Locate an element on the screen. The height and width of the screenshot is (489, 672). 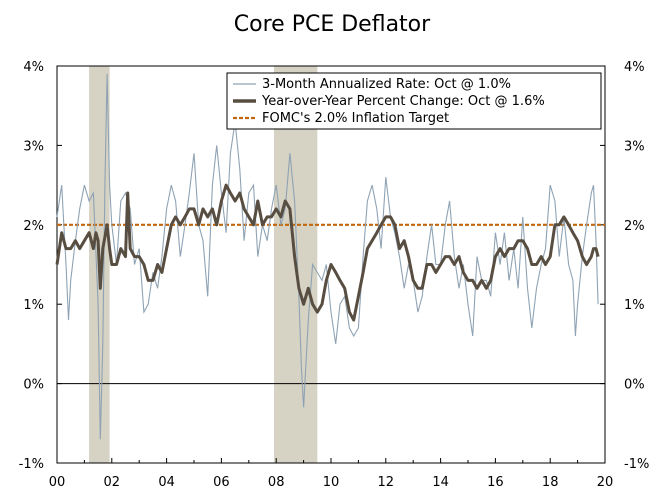
y-tick-label-left: 0% is located at coordinates (33, 385).